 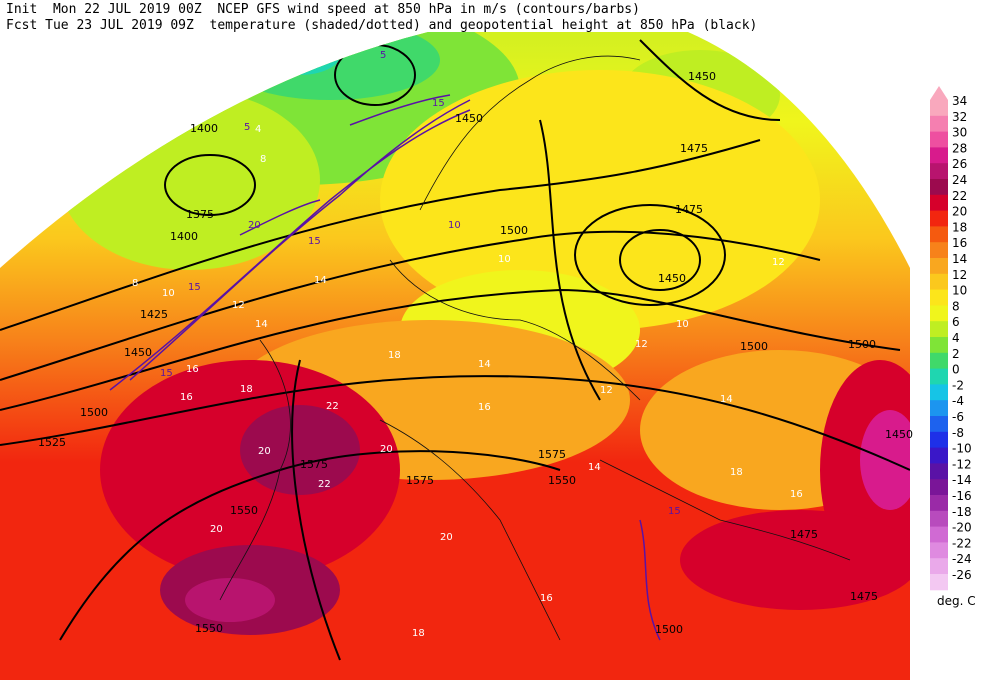 I want to click on height-contour-label: 1575, so click(x=314, y=464).